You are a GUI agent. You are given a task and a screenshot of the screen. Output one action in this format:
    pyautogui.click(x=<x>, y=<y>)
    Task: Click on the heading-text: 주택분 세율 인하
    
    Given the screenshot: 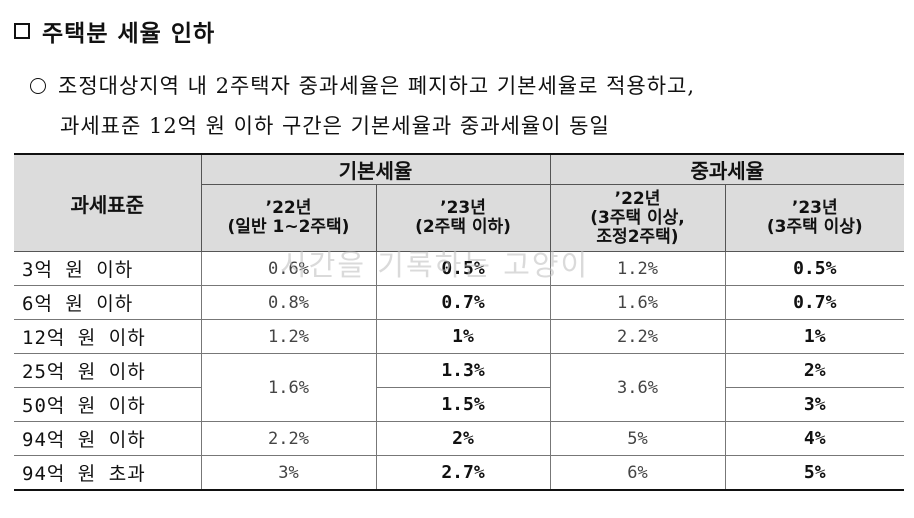 What is the action you would take?
    pyautogui.click(x=129, y=34)
    